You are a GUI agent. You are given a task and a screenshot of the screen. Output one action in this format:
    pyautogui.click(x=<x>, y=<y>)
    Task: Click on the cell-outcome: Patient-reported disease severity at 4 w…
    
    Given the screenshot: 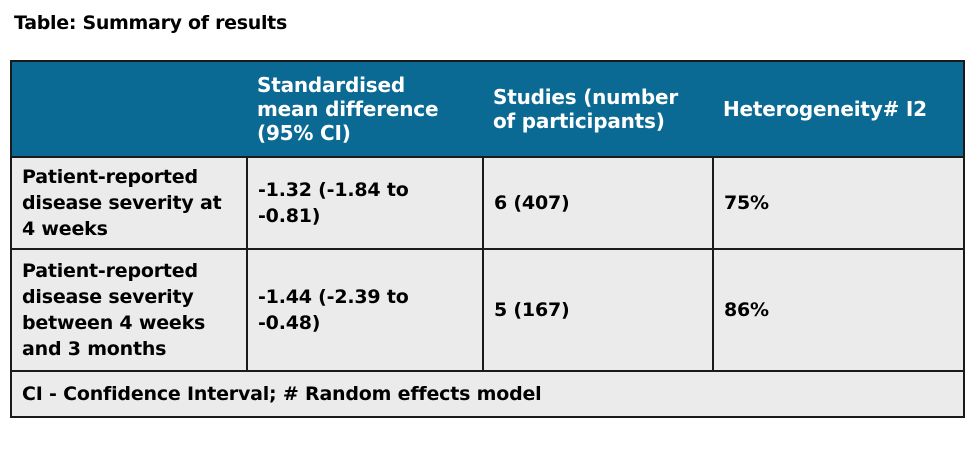 What is the action you would take?
    pyautogui.click(x=129, y=203)
    